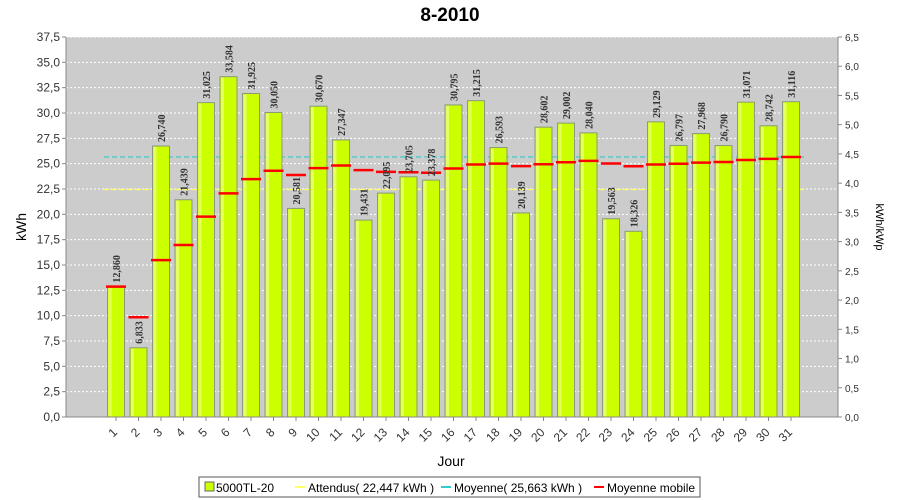 The width and height of the screenshot is (900, 500). What do you see at coordinates (451, 461) in the screenshot?
I see `x-axis-title: Jour` at bounding box center [451, 461].